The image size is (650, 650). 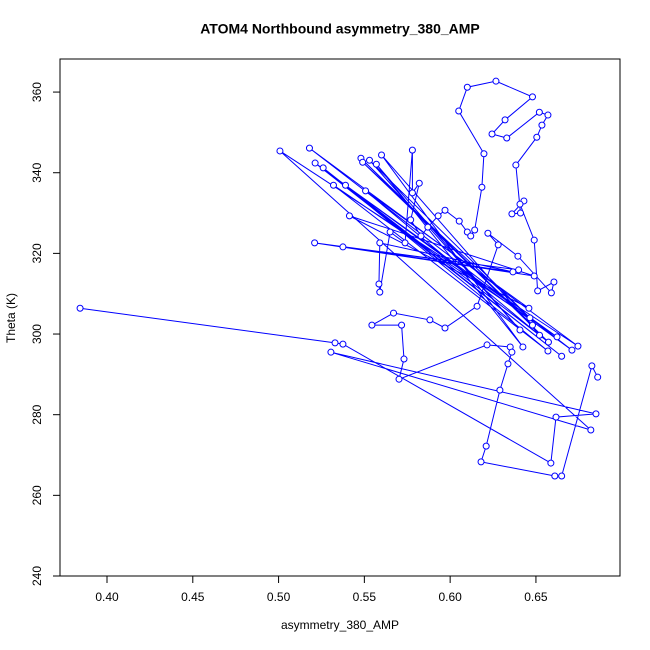 I want to click on y-tick-label: 240, so click(x=37, y=576).